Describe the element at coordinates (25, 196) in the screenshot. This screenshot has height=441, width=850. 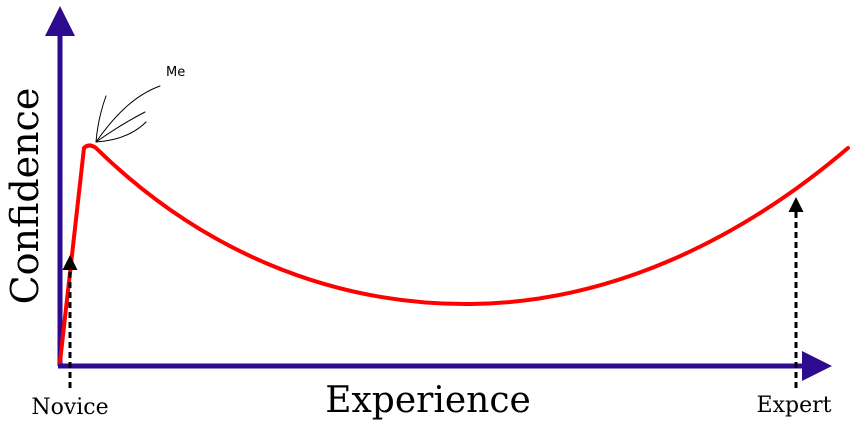
I see `y-axis-label: Confidence` at that location.